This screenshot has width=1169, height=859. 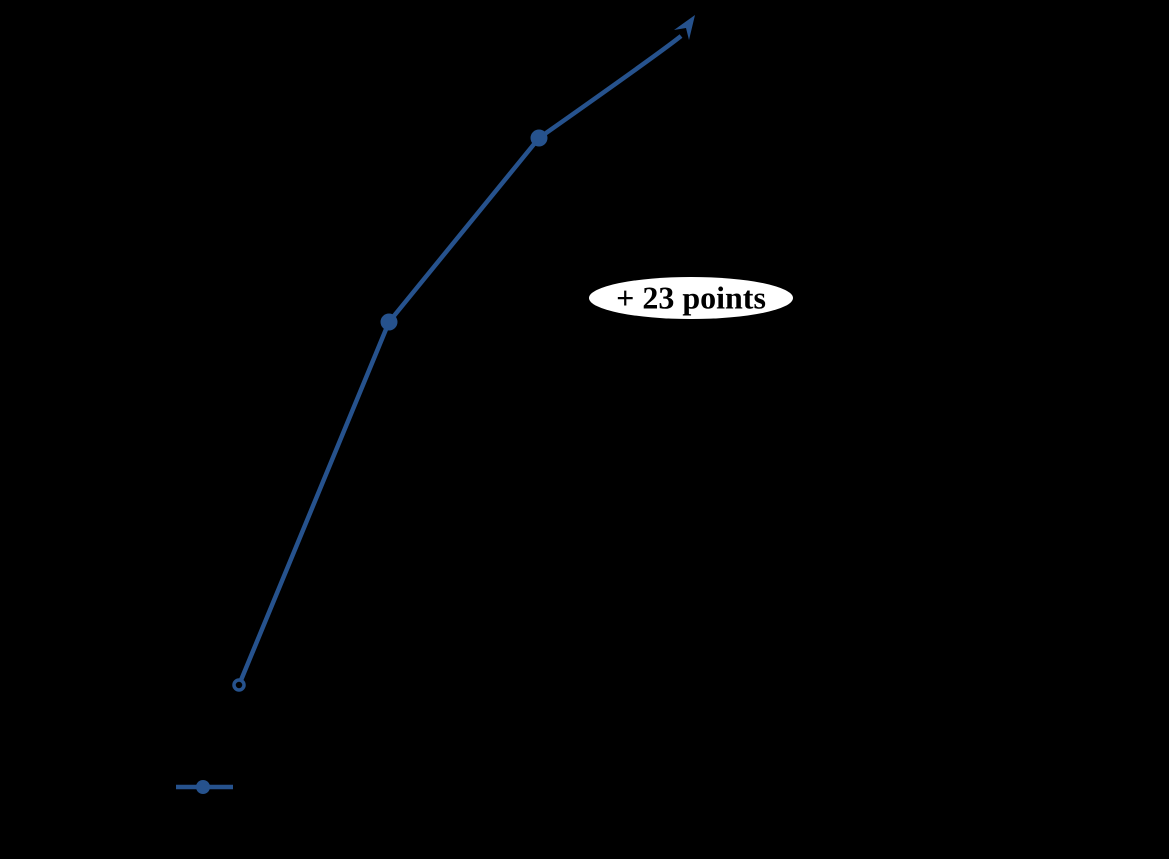 What do you see at coordinates (203, 787) in the screenshot?
I see `legend-marker` at bounding box center [203, 787].